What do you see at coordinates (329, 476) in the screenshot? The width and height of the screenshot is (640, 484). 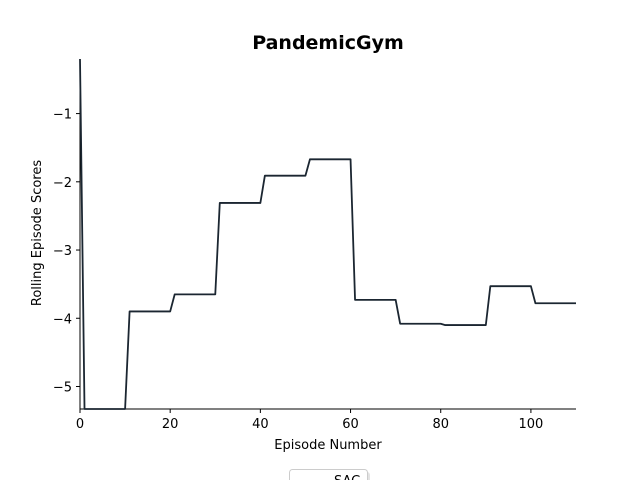 I see `legend: SAC` at bounding box center [329, 476].